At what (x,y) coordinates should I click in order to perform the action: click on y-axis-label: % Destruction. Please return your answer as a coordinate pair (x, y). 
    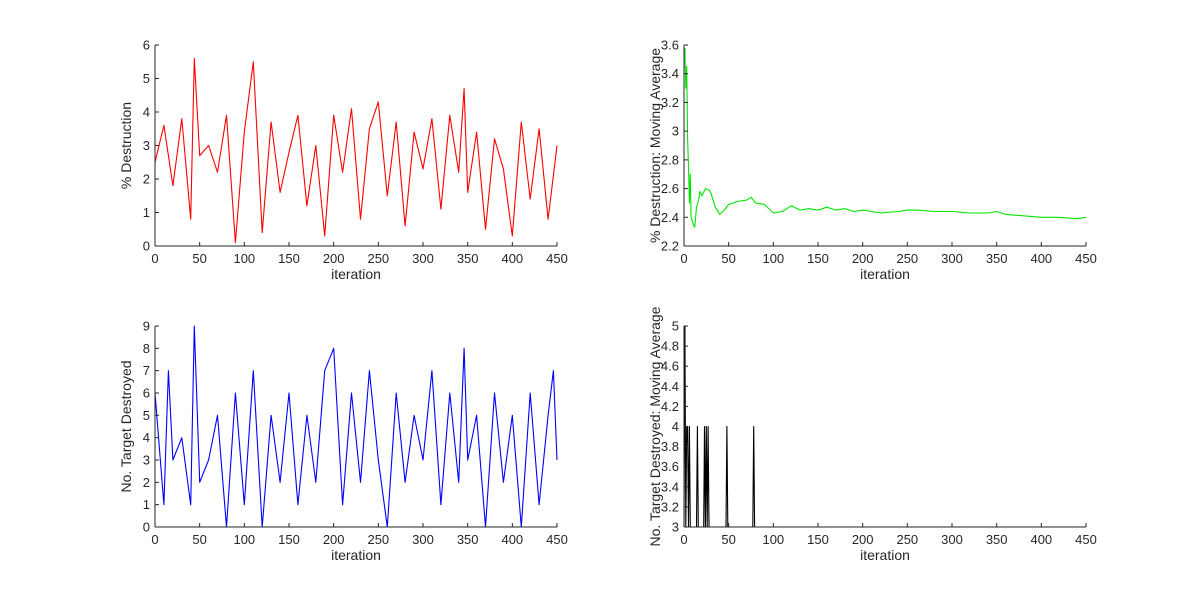
    Looking at the image, I should click on (126, 145).